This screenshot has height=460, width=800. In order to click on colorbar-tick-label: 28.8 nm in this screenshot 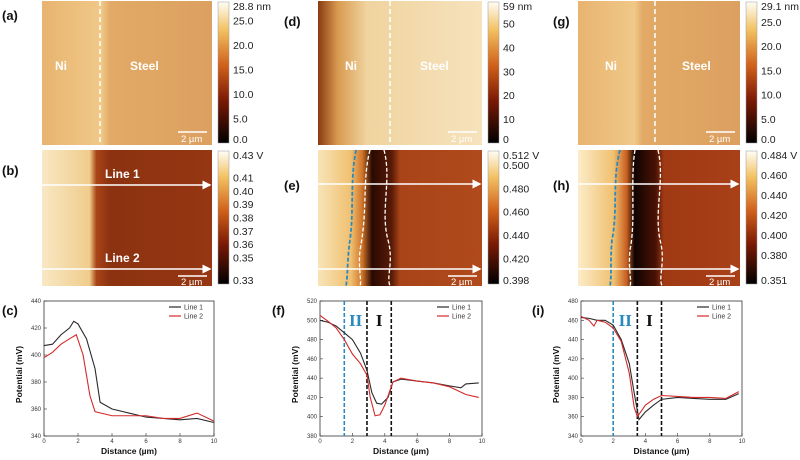, I will do `click(252, 7)`.